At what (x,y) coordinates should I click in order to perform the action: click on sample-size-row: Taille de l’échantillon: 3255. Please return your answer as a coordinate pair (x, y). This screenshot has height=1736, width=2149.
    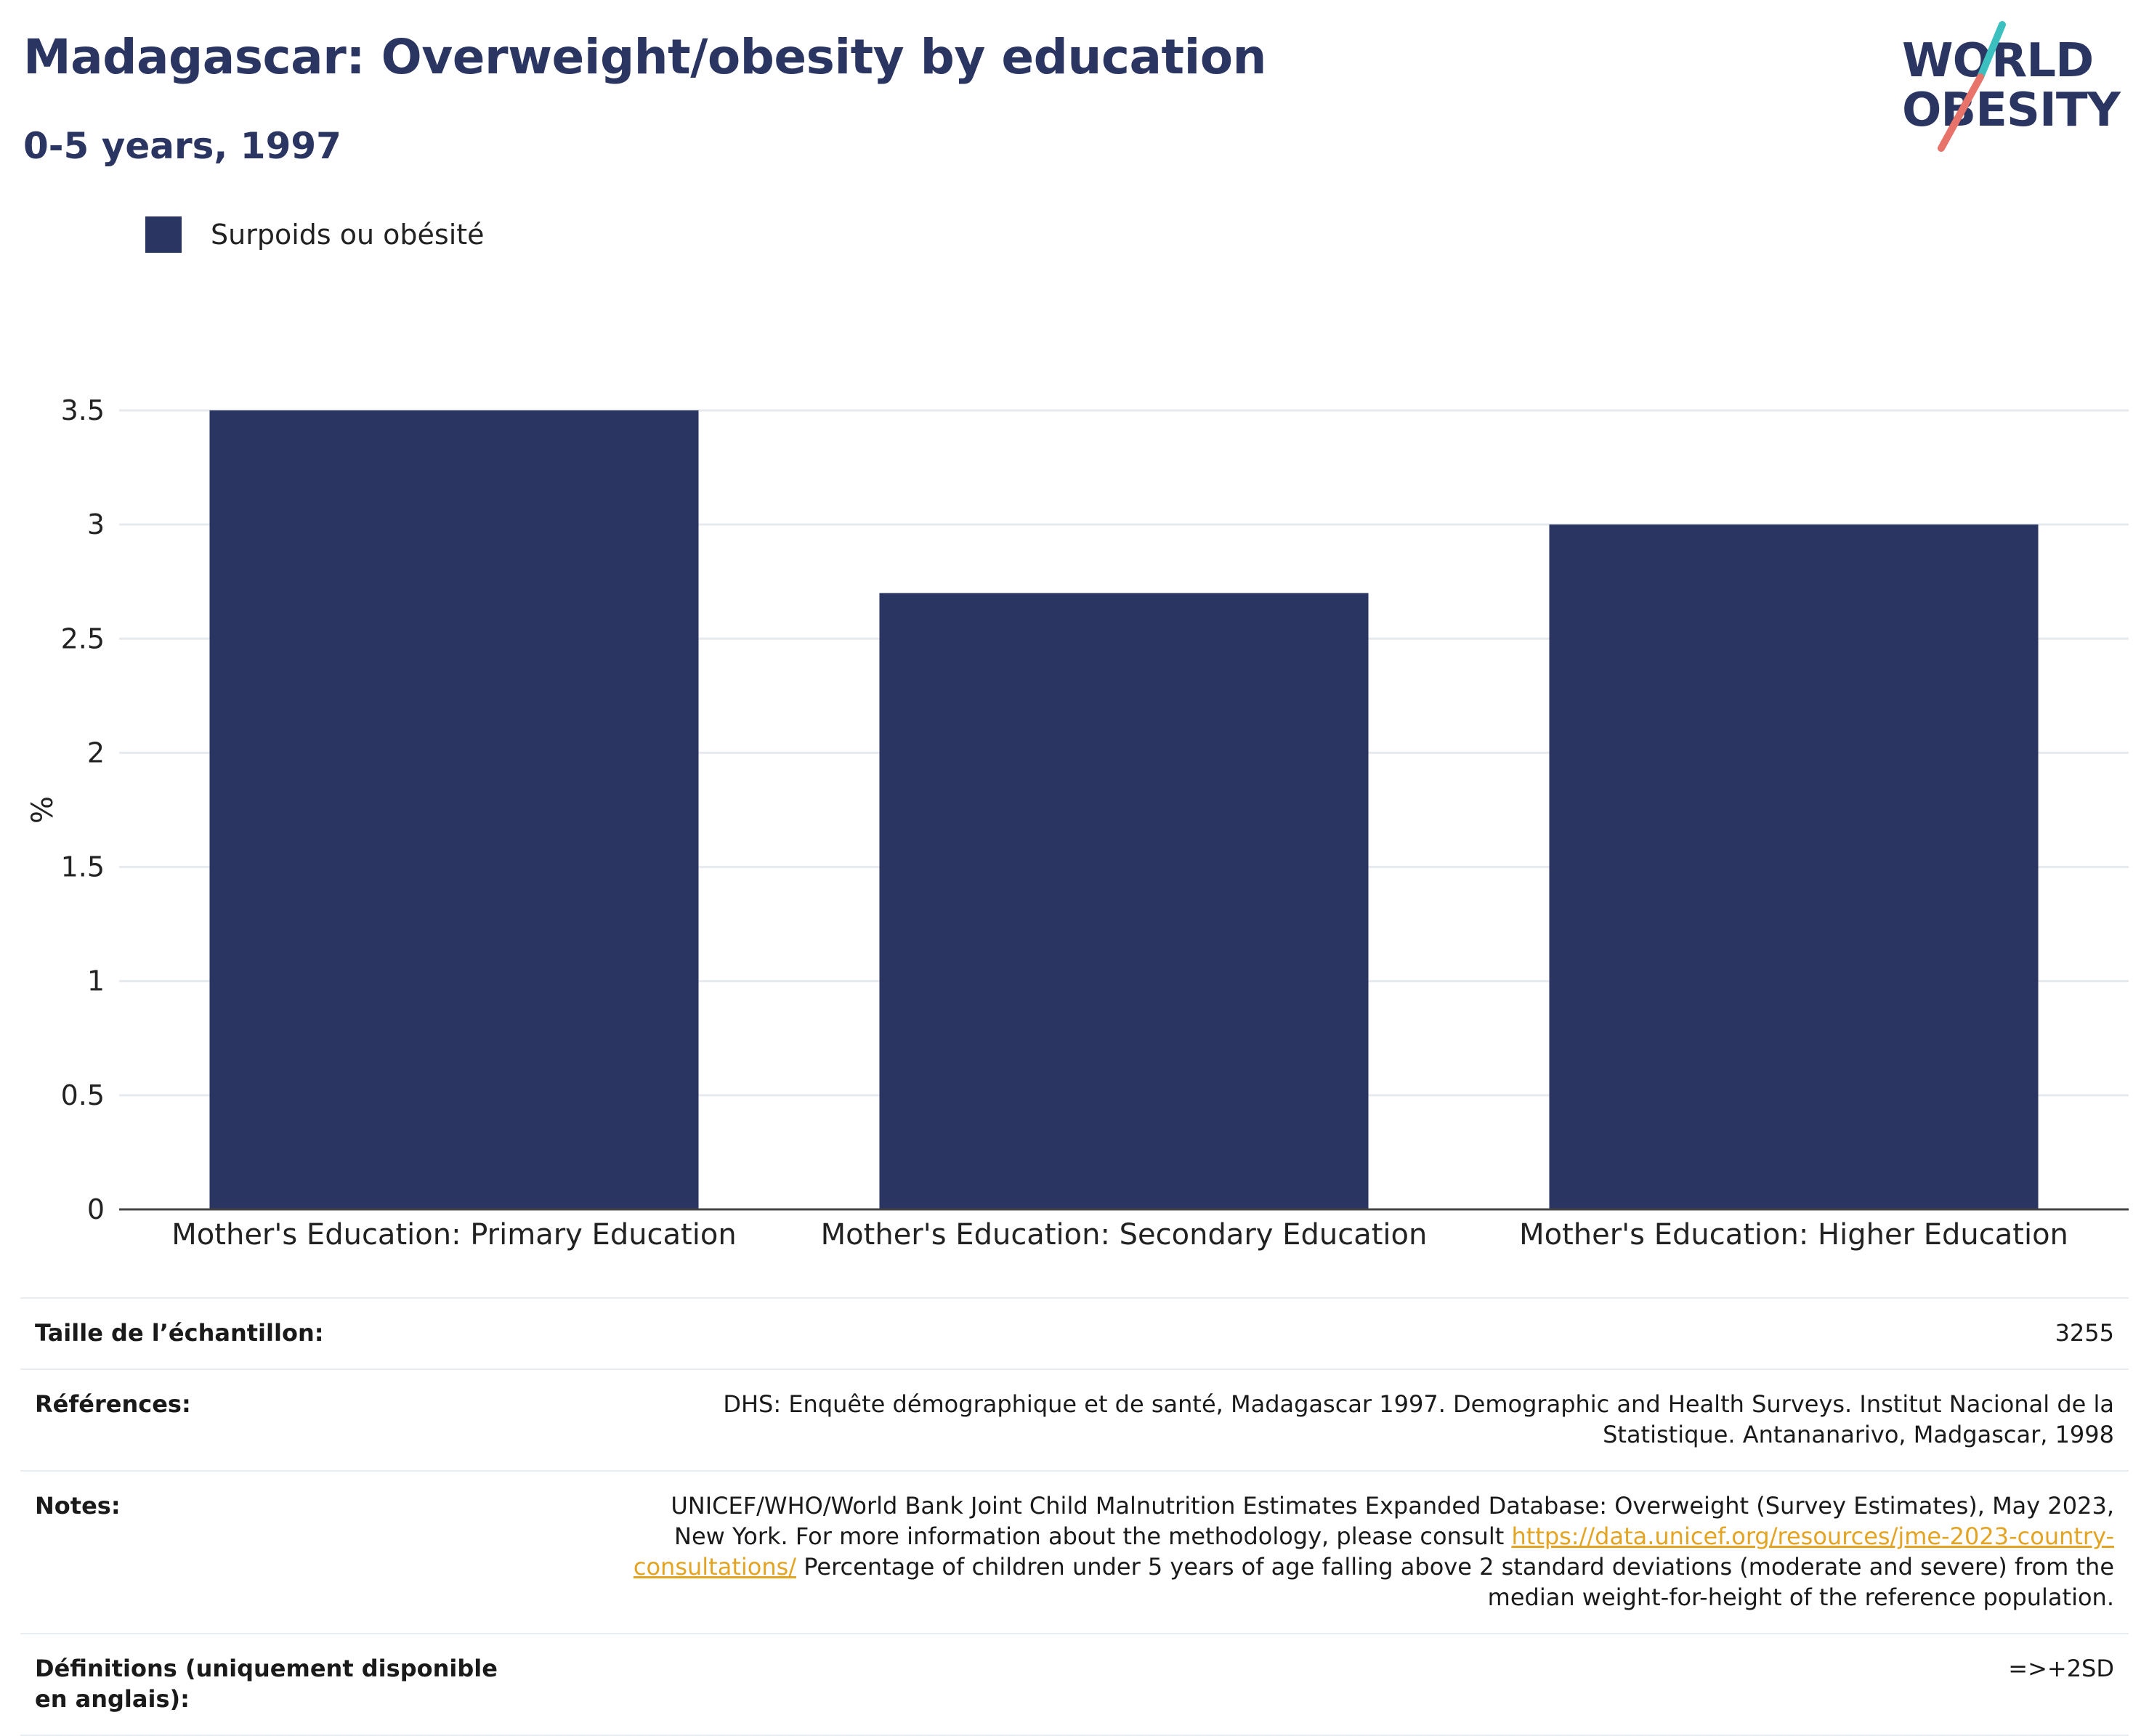
    Looking at the image, I should click on (1074, 1332).